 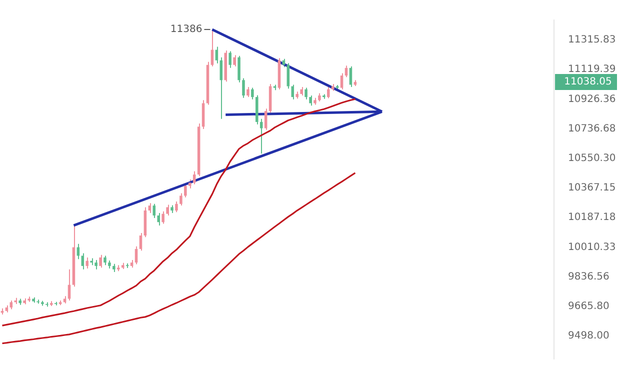 I want to click on y-tick-label: 11119.39, so click(x=592, y=70).